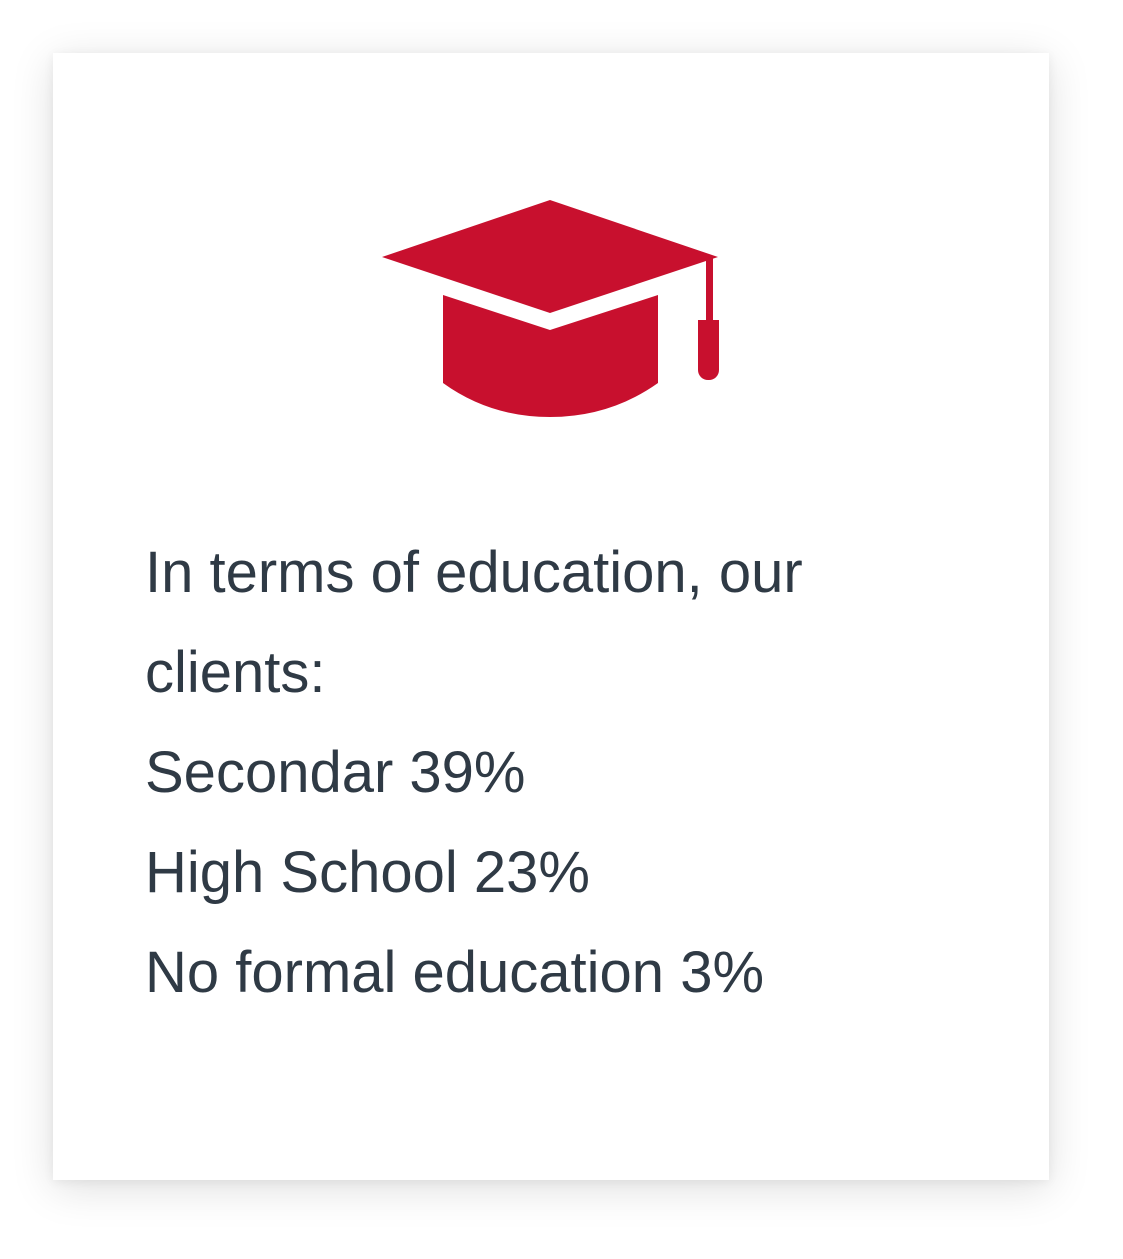 The height and width of the screenshot is (1259, 1123). What do you see at coordinates (709, 289) in the screenshot?
I see `tassel-cord` at bounding box center [709, 289].